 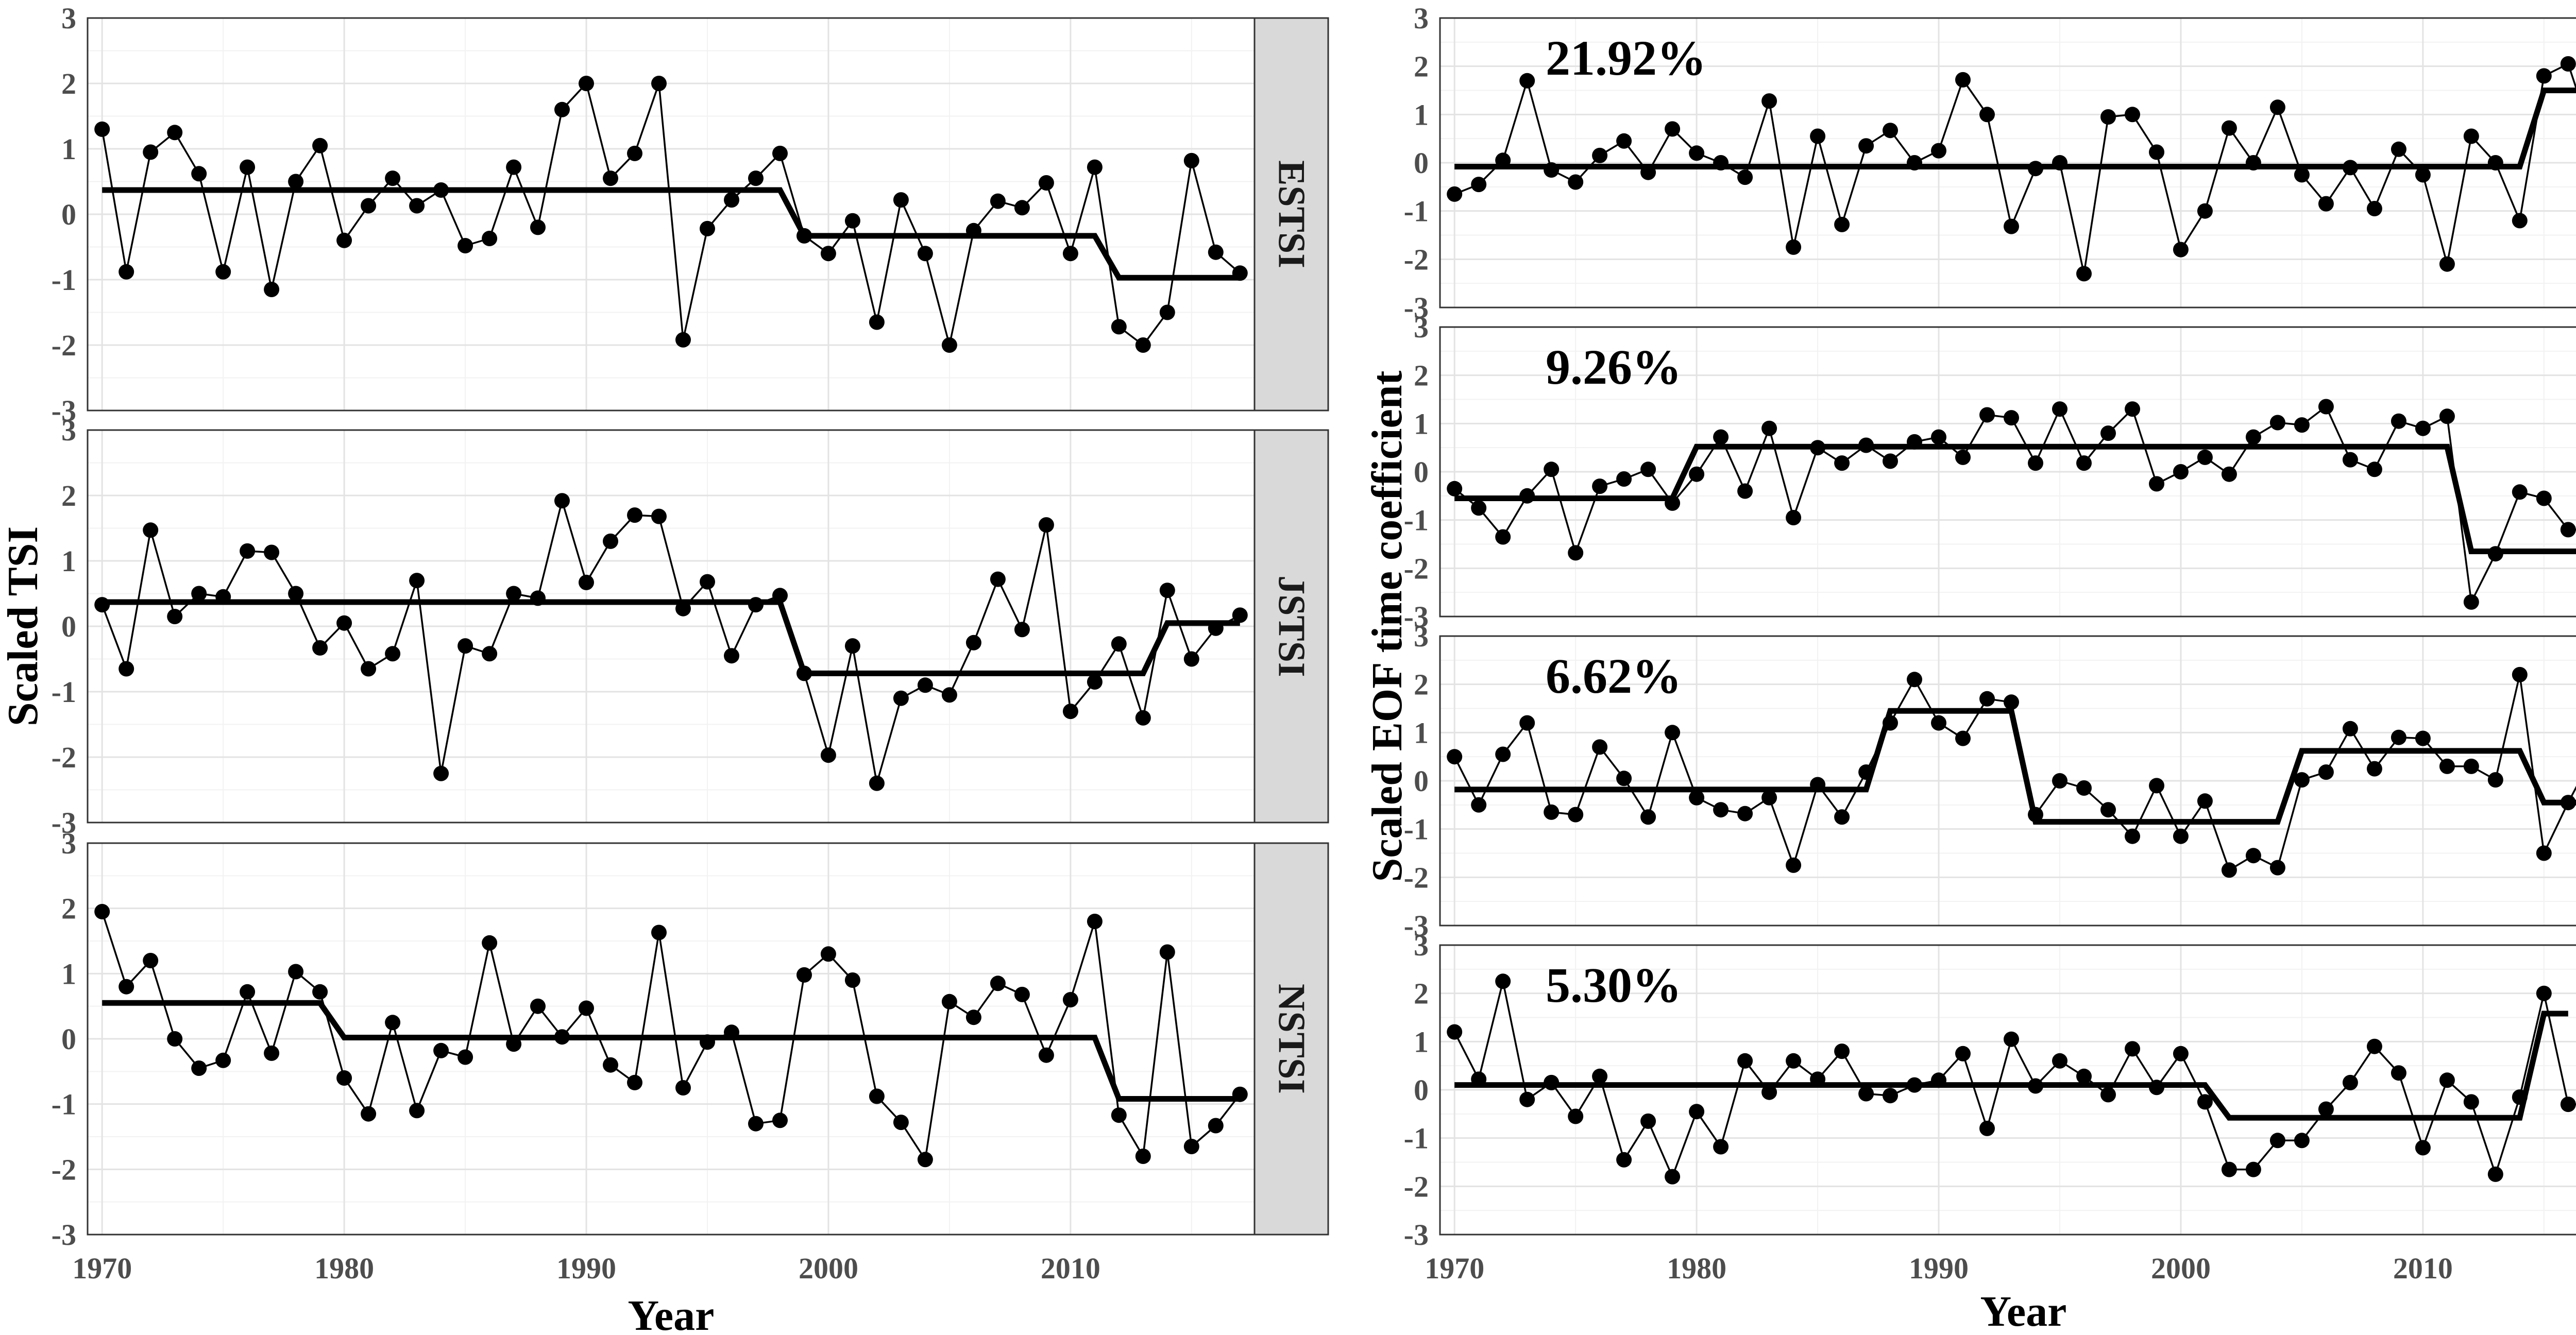 I want to click on strip-label-estsi: ESTSI, so click(x=1291, y=214).